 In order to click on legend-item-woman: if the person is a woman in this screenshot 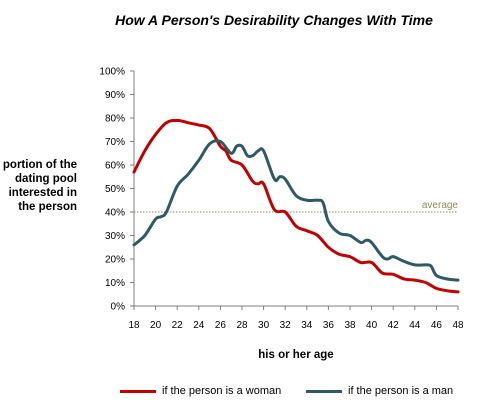, I will do `click(200, 391)`.